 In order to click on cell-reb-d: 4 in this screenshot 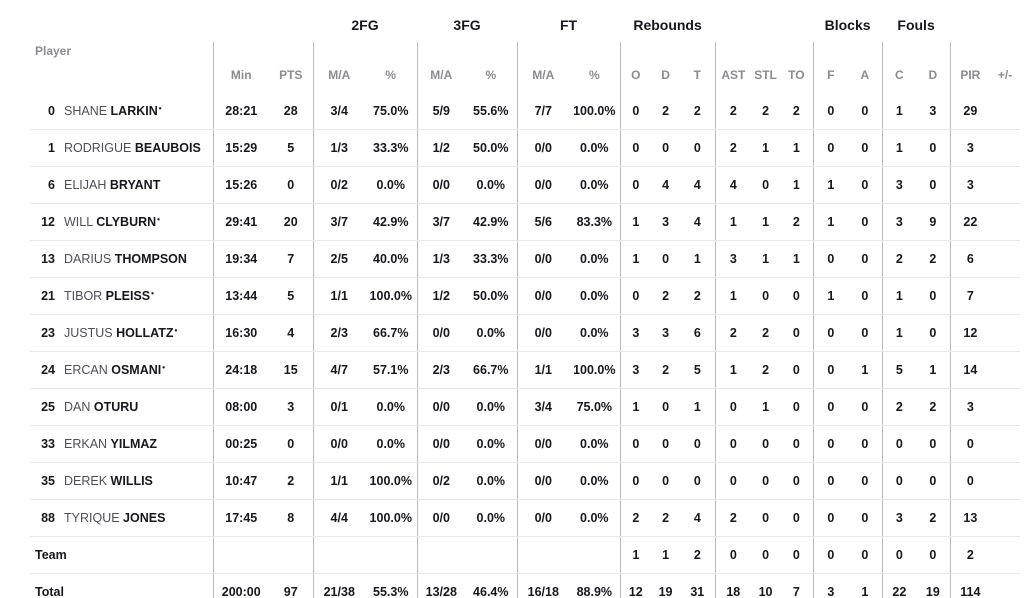, I will do `click(666, 185)`.